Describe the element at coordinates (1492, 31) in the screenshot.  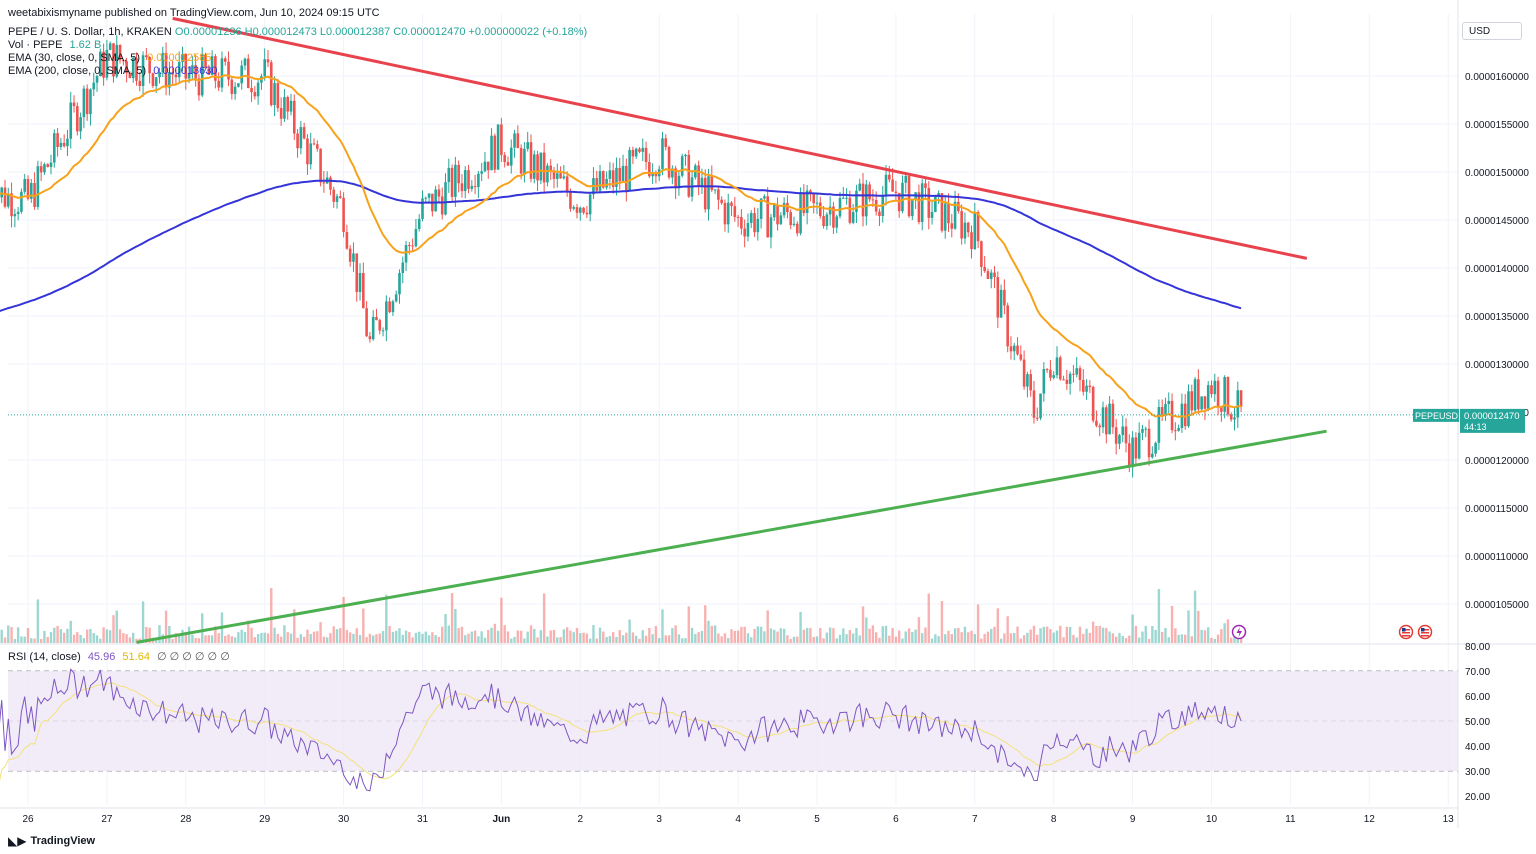
I see `currency-label: USD` at that location.